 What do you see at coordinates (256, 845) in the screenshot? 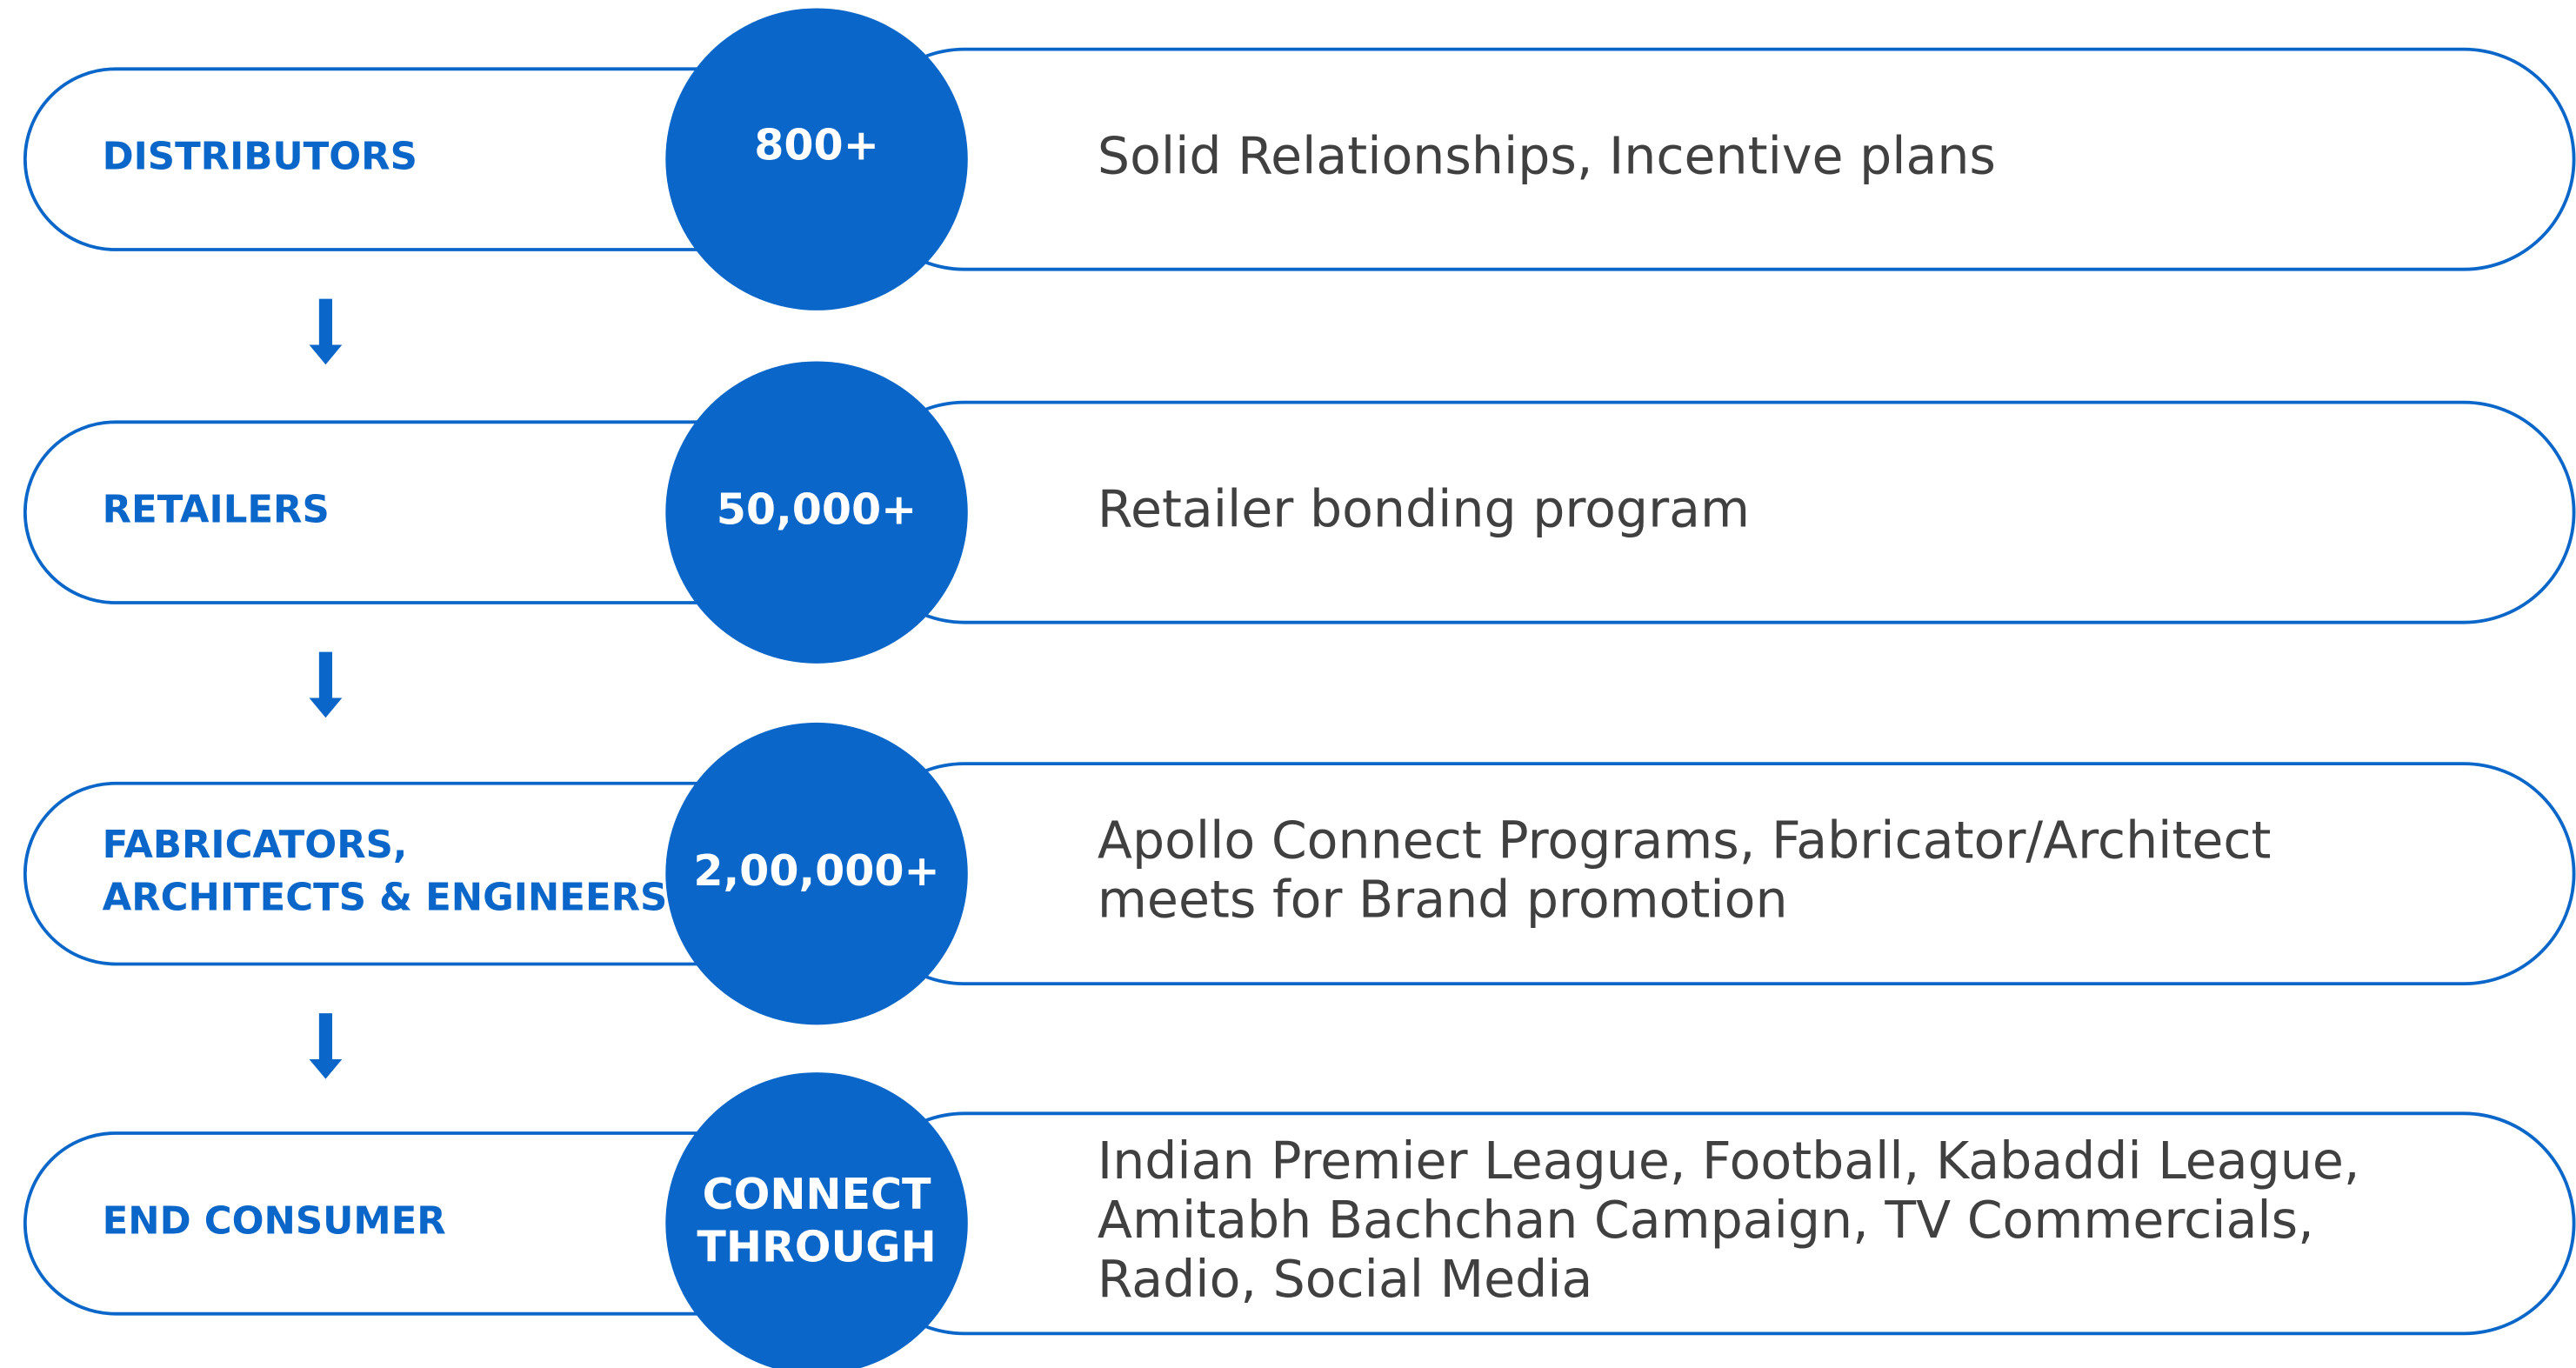
I see `row-label: FABRICATORS,` at bounding box center [256, 845].